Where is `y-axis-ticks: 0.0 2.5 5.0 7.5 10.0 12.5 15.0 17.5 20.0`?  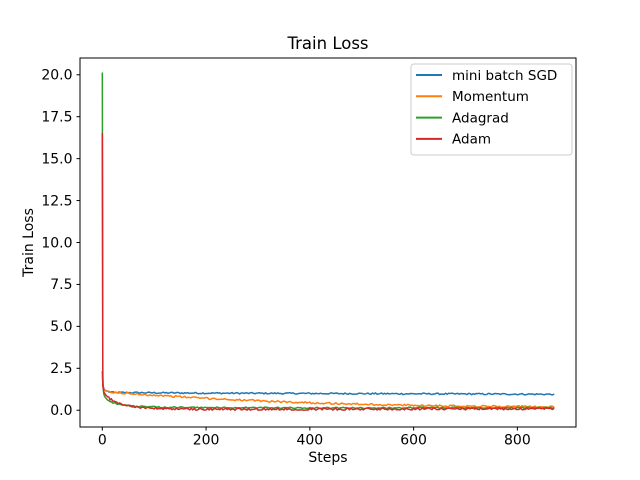 y-axis-ticks: 0.0 2.5 5.0 7.5 10.0 12.5 15.0 17.5 20.0 is located at coordinates (60, 243).